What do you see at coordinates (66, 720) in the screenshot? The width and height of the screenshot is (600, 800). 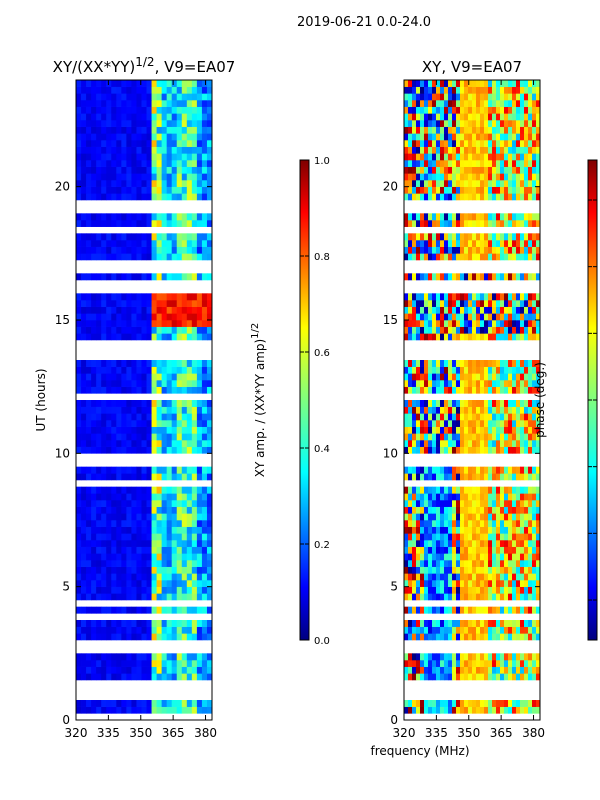 I see `left-y-tick-label: 0` at bounding box center [66, 720].